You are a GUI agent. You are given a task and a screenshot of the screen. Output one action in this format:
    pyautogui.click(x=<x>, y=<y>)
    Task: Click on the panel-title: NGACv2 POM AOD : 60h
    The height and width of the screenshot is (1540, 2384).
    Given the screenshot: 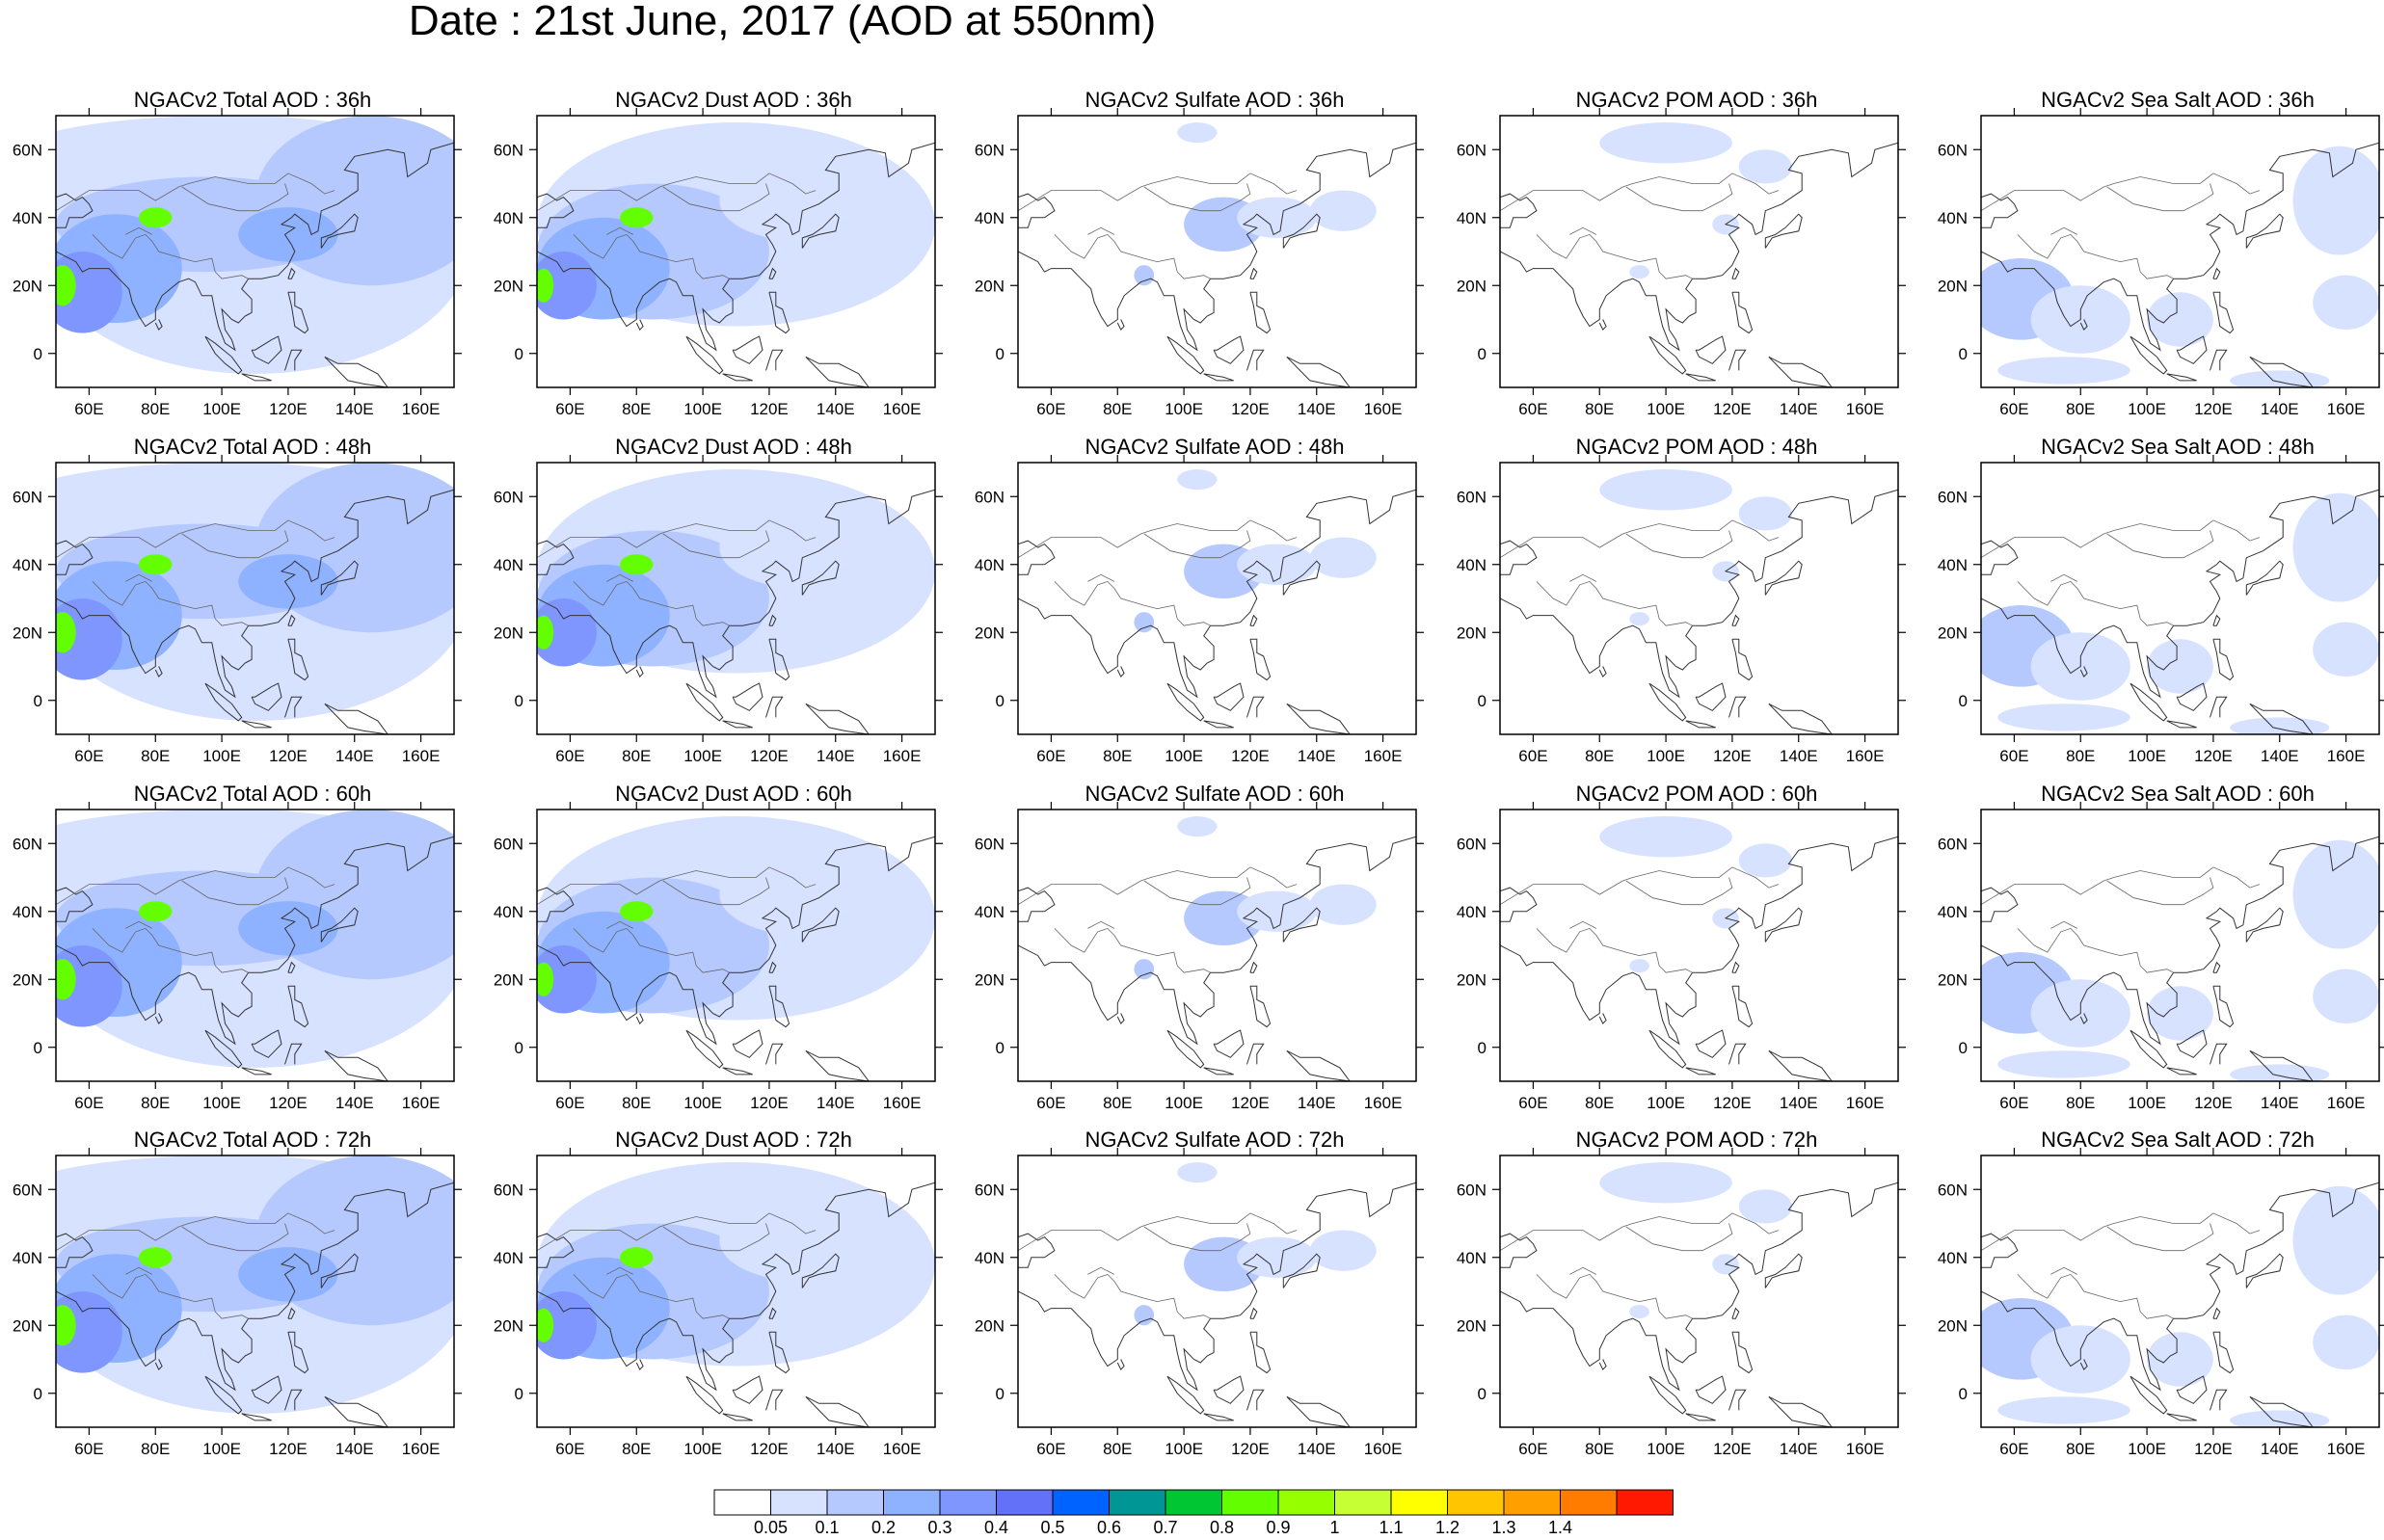 What is the action you would take?
    pyautogui.click(x=1696, y=794)
    